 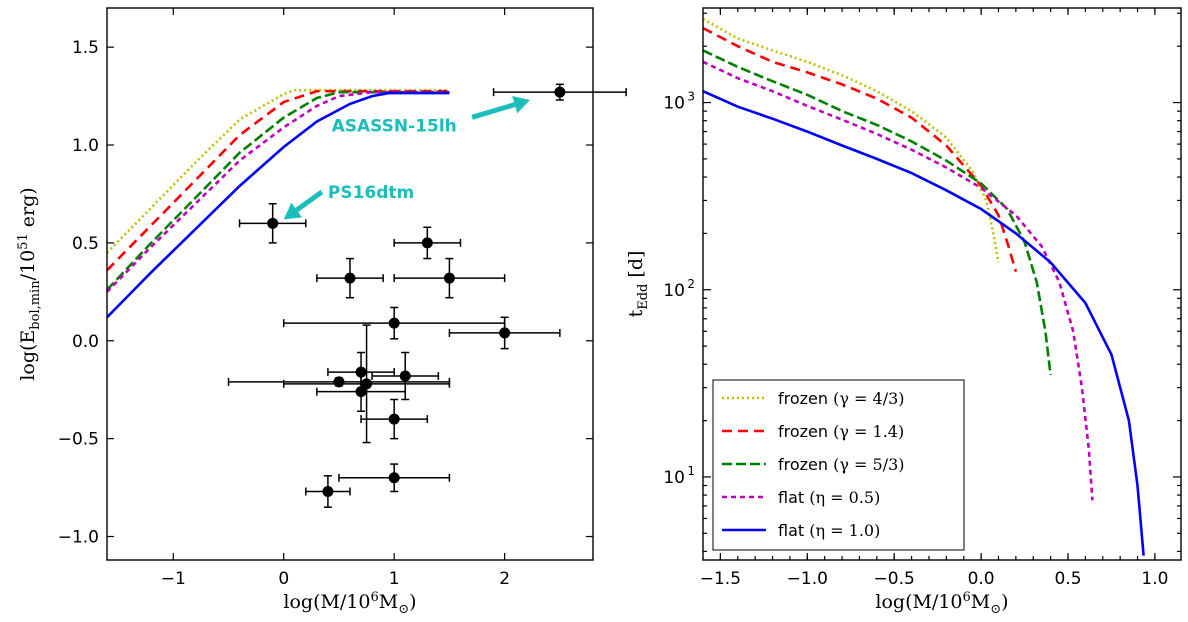 I want to click on x-tick-label: 0, so click(x=283, y=579).